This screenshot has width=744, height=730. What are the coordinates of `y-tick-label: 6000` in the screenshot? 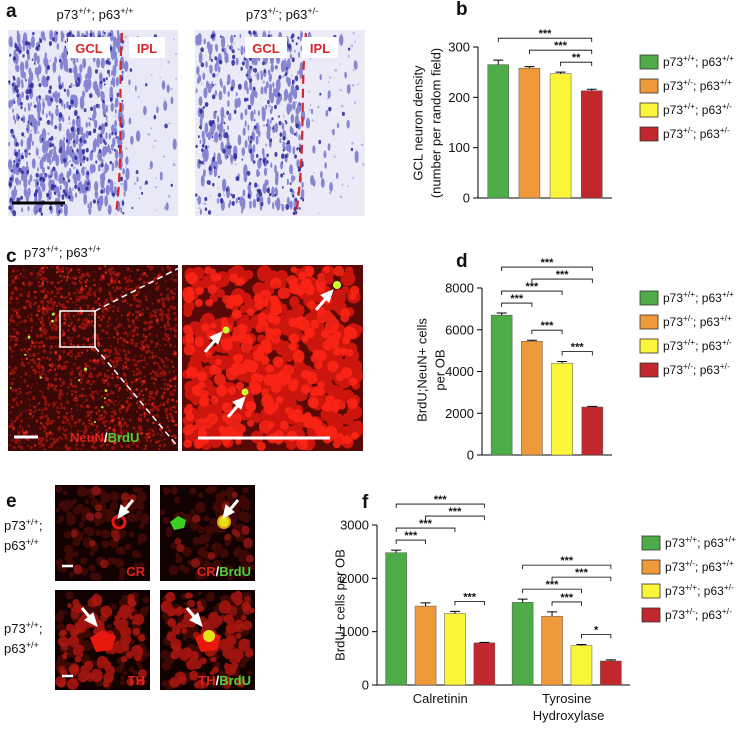 It's located at (459, 329).